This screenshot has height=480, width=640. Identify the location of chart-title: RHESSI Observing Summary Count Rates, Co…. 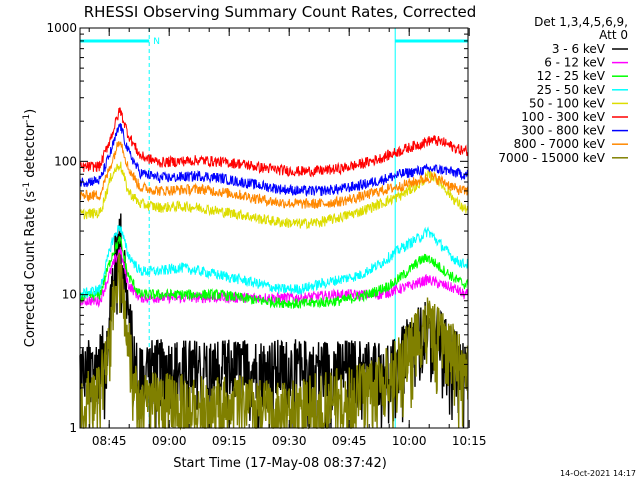
(280, 12).